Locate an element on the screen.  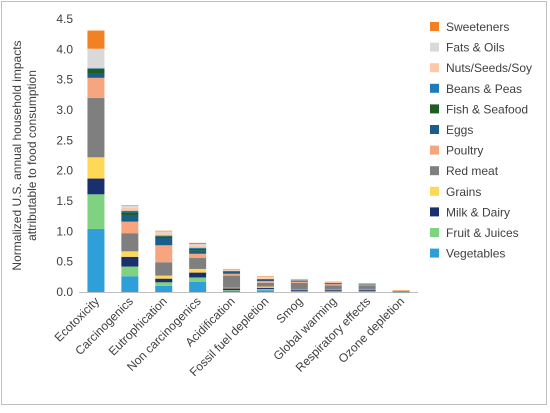
y-tick-label: 1.0 is located at coordinates (64, 231).